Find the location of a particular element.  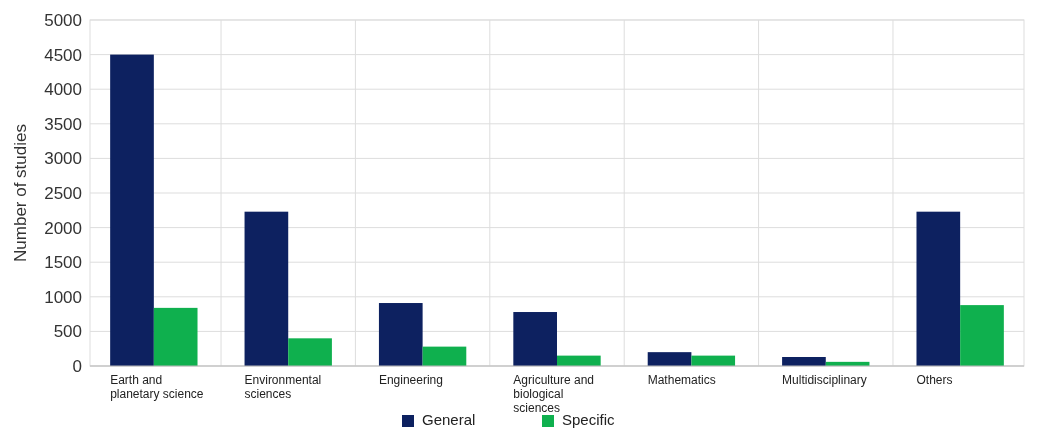

y-tick-label: 0 is located at coordinates (77, 366).